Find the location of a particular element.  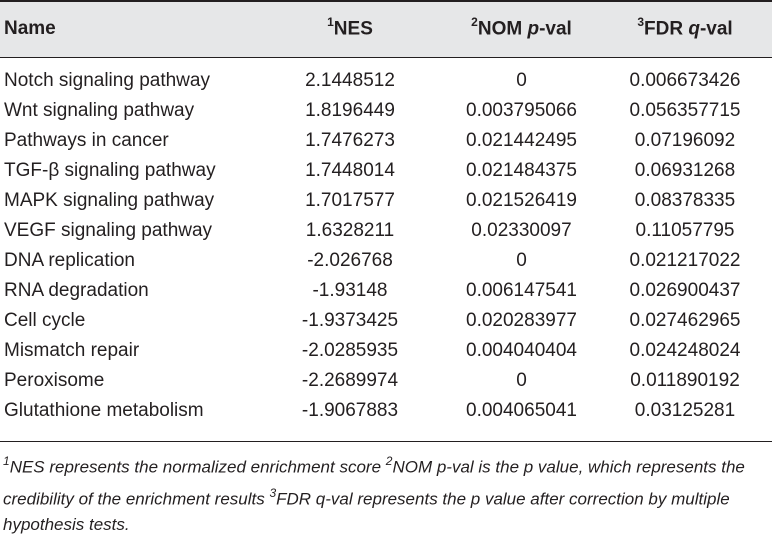

pathway-name-cell: DNA replication is located at coordinates (69, 260).